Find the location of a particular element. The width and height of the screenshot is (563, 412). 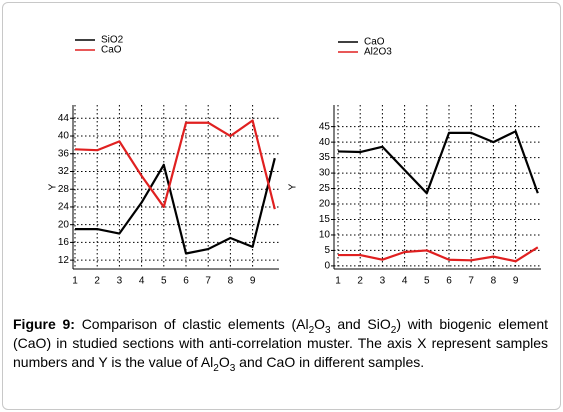

y-tick-label: 10 is located at coordinates (325, 235).